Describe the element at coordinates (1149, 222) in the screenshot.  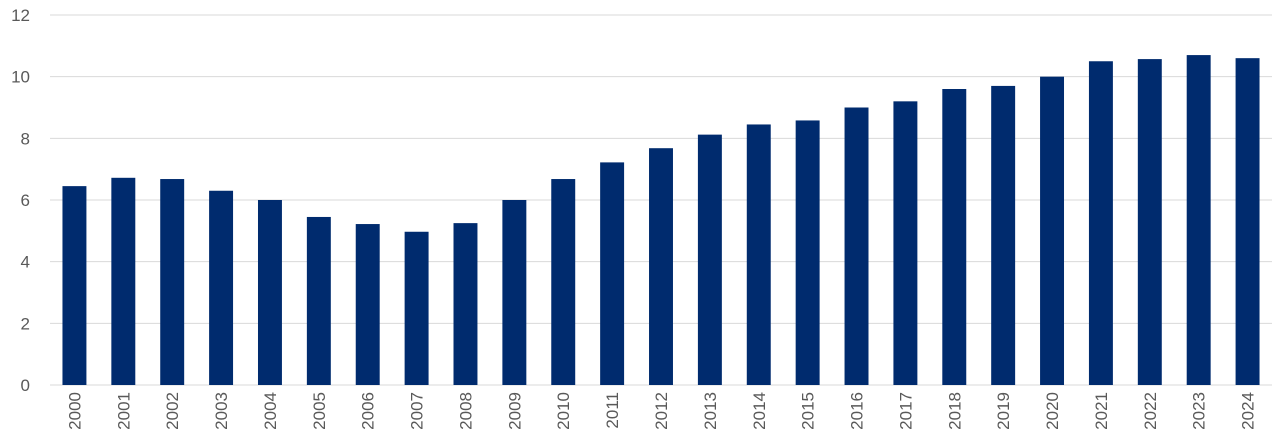
I see `bar-2022` at that location.